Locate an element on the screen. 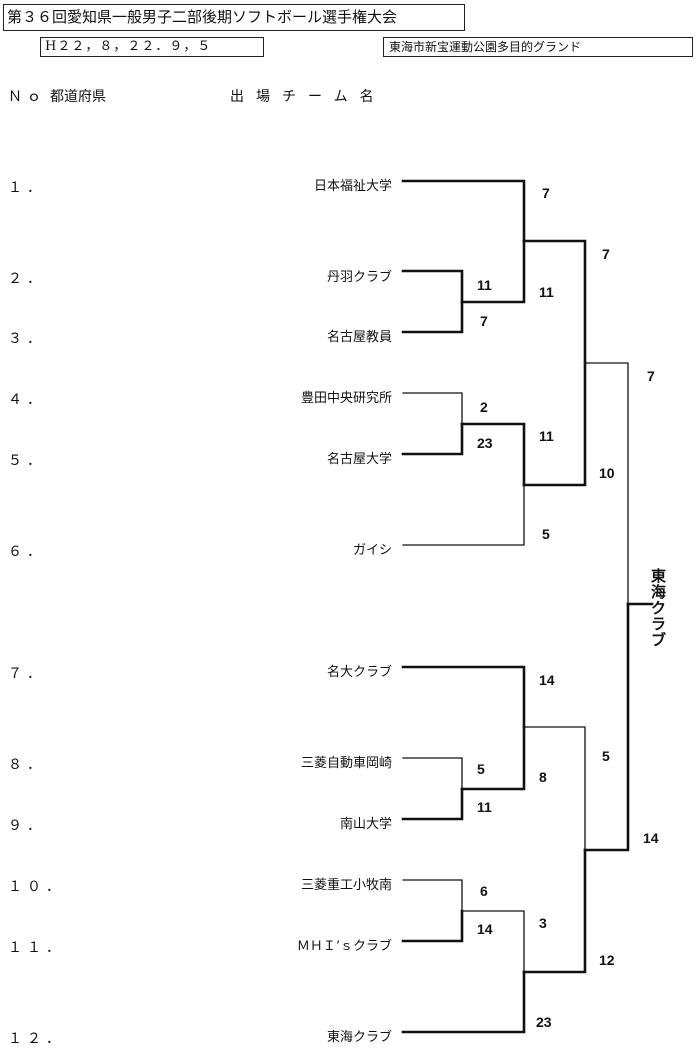 The width and height of the screenshot is (700, 1048). tournament-title: 第３６回愛知県一般男子二部後期ソフトボール選手権大会 is located at coordinates (234, 17).